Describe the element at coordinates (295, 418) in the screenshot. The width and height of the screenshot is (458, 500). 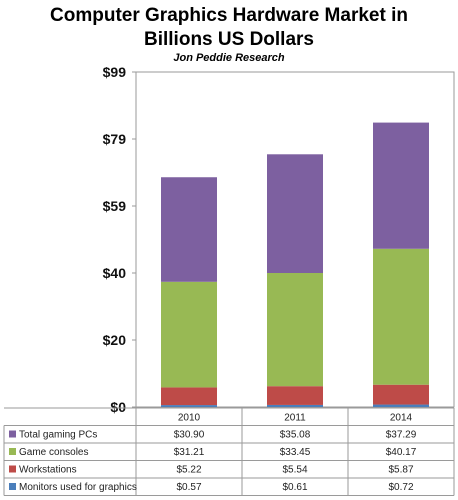
I see `x-category-label: 2011` at that location.